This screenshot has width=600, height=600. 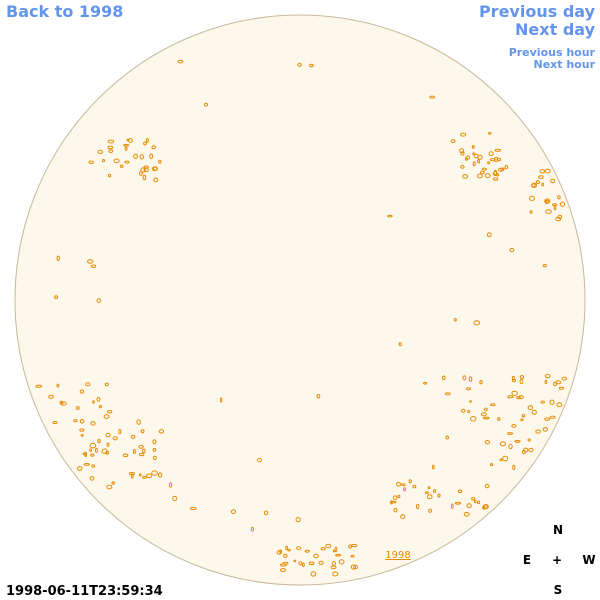 What do you see at coordinates (557, 560) in the screenshot?
I see `compass-center: +` at bounding box center [557, 560].